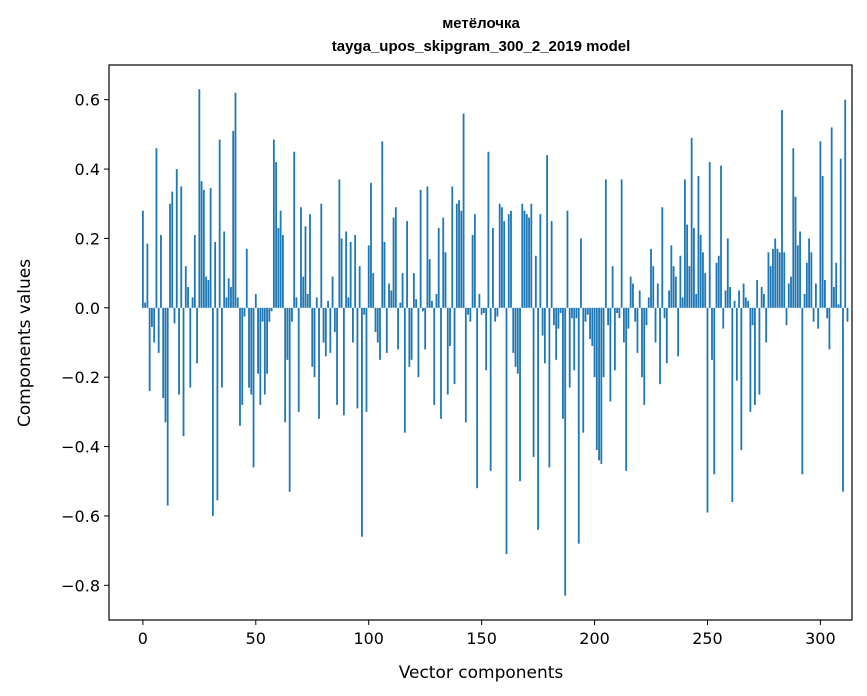 This screenshot has height=696, width=867. What do you see at coordinates (481, 673) in the screenshot?
I see `x-axis-label: Vector components` at bounding box center [481, 673].